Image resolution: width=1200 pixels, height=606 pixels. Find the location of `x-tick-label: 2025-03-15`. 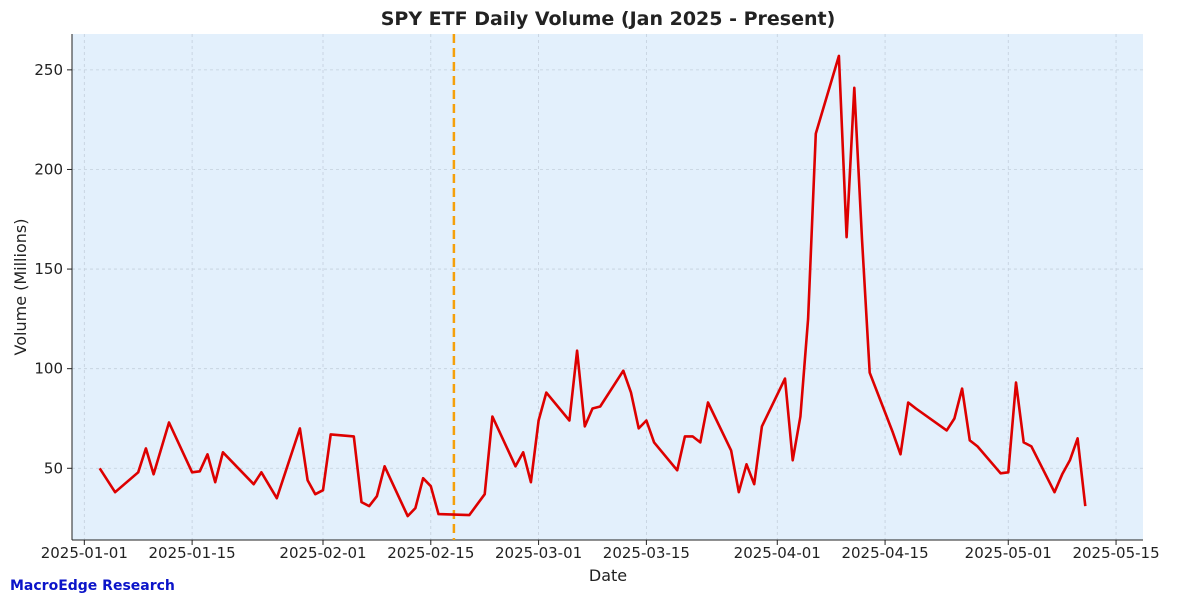

x-tick-label: 2025-03-15 is located at coordinates (646, 553).